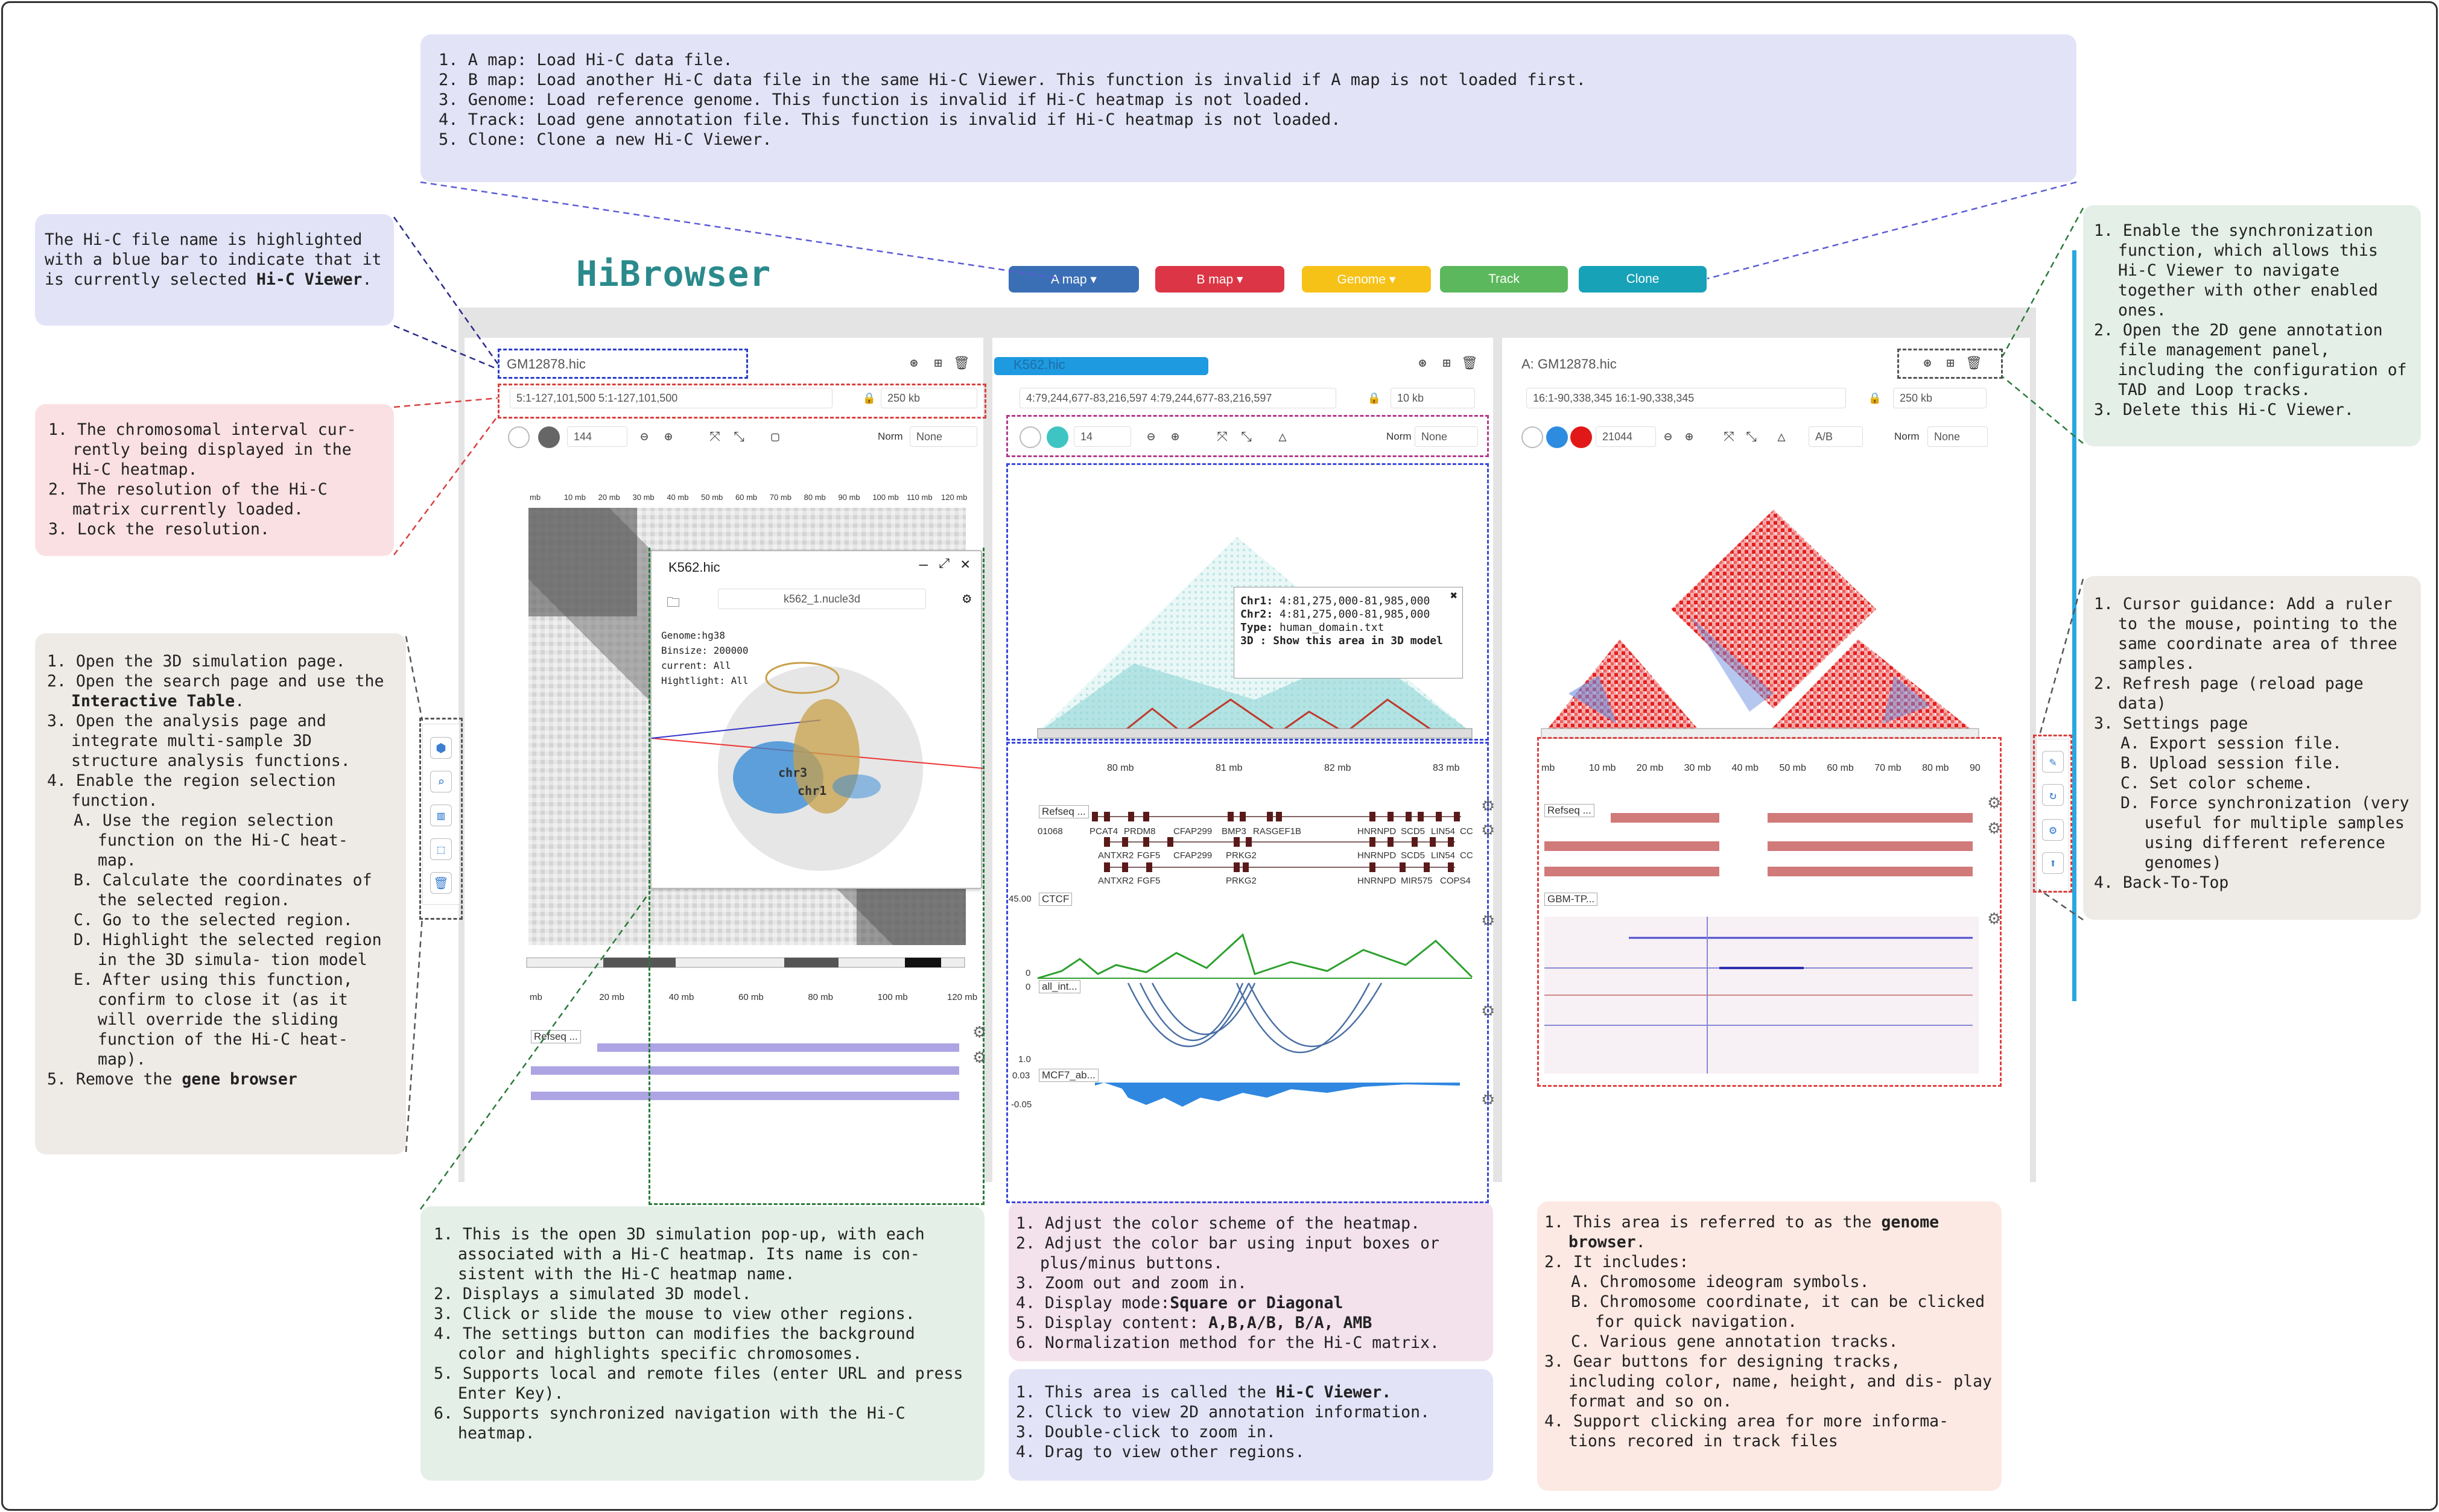 The image size is (2439, 1512). I want to click on model-url-input: k562_1.nucle3d, so click(822, 599).